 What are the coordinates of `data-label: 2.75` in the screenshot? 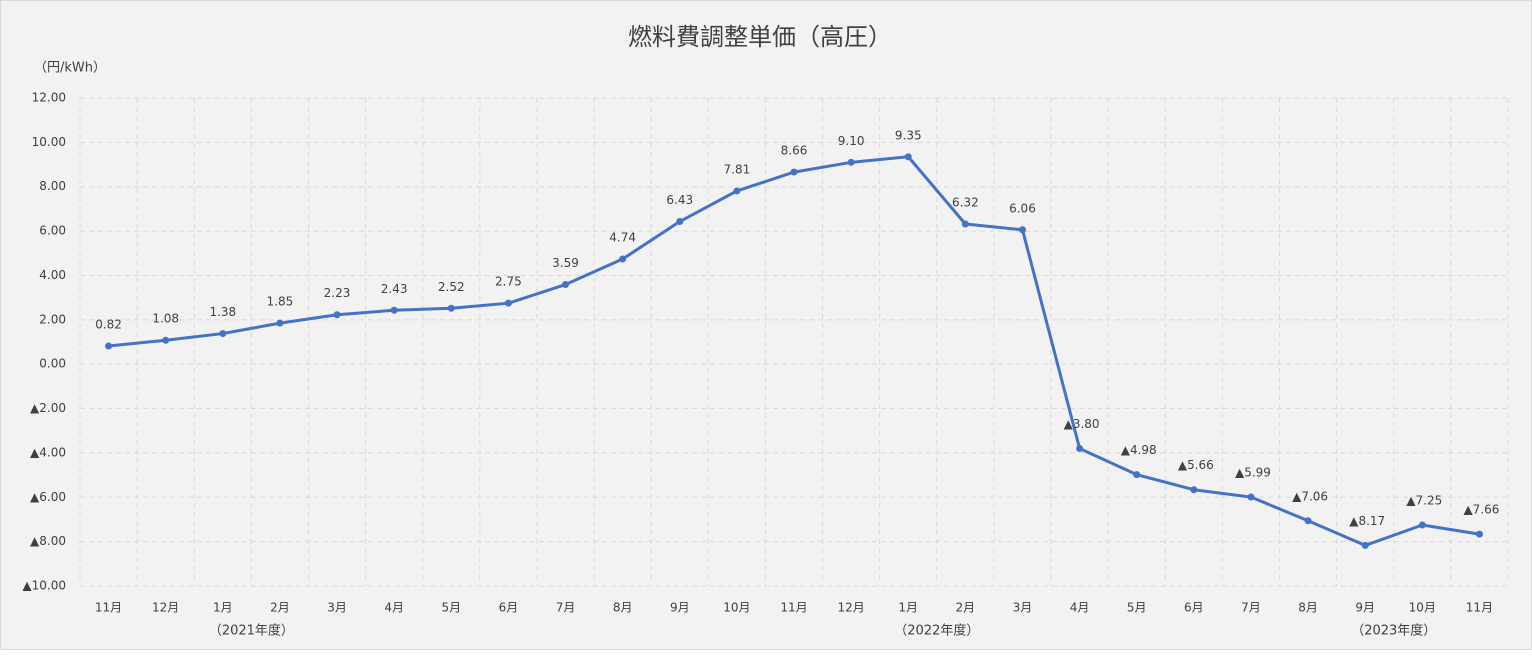 It's located at (508, 282).